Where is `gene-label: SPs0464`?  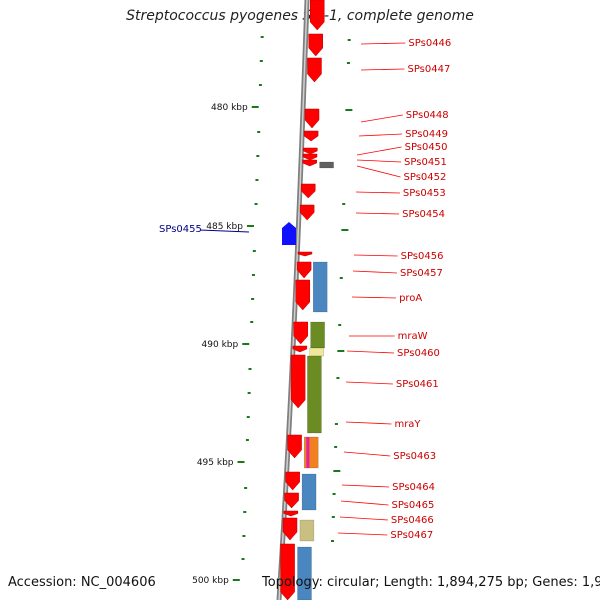
gene-label: SPs0464 is located at coordinates (413, 487).